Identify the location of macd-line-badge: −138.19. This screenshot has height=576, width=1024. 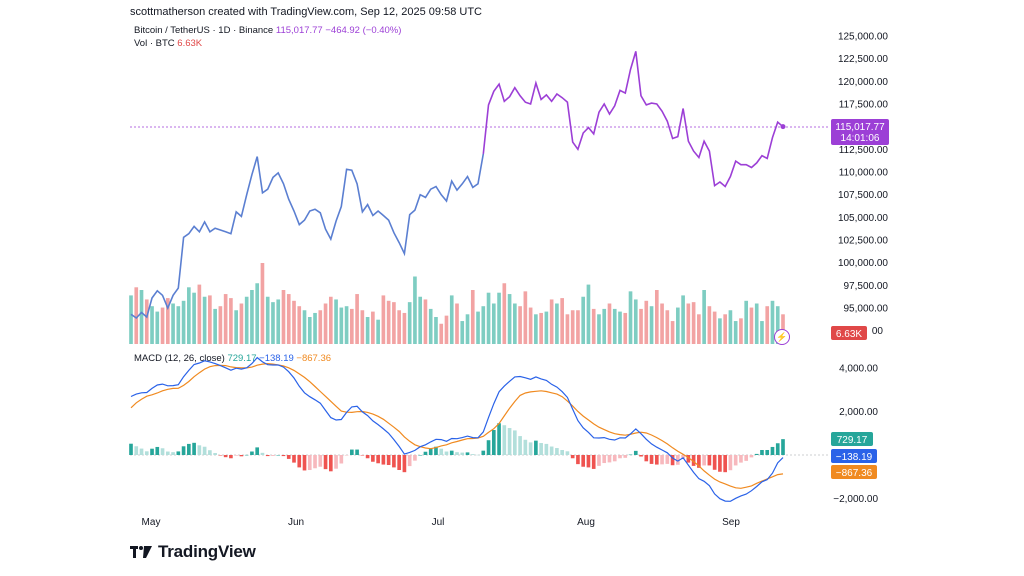
(854, 456).